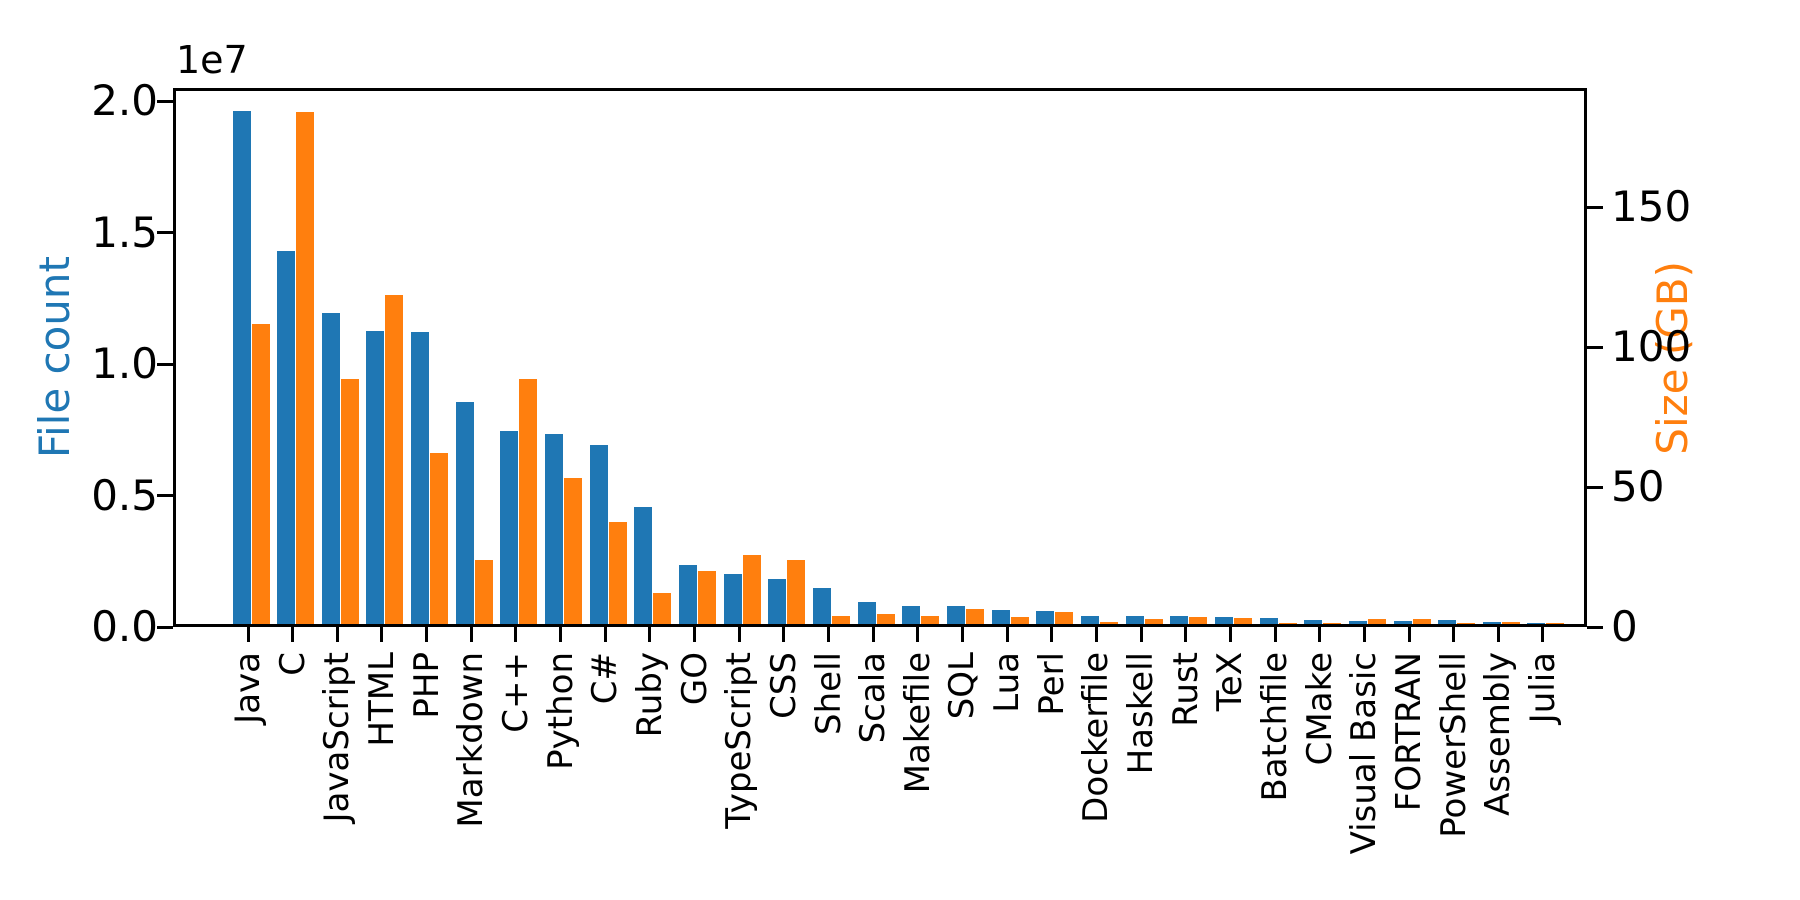 This screenshot has height=900, width=1800. Describe the element at coordinates (212, 60) in the screenshot. I see `left-axis-offset-text: 1e7` at that location.